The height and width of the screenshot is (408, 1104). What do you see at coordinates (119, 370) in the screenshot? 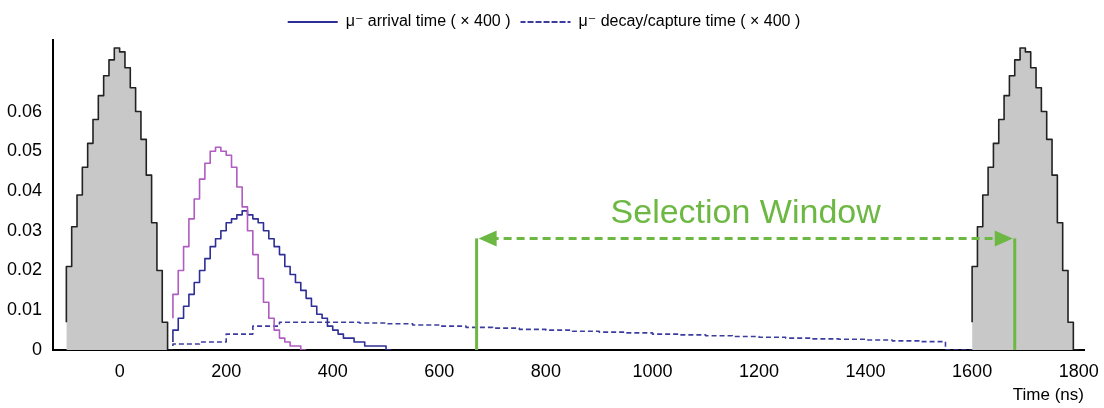
I see `x-tick-label: 0` at bounding box center [119, 370].